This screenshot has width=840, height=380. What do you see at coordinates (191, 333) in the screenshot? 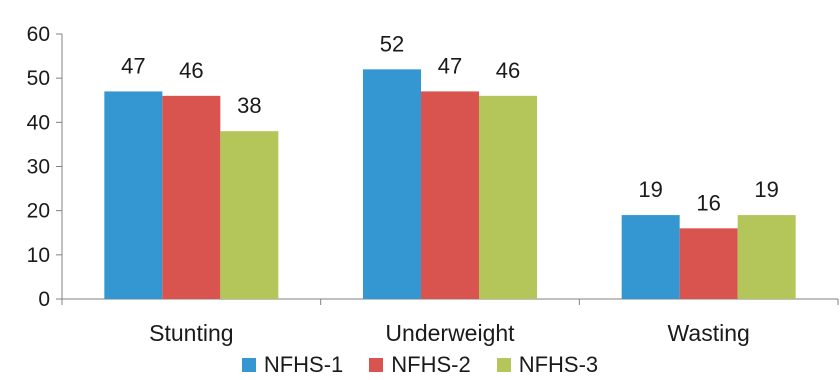
I see `x-category-label: Stunting` at bounding box center [191, 333].